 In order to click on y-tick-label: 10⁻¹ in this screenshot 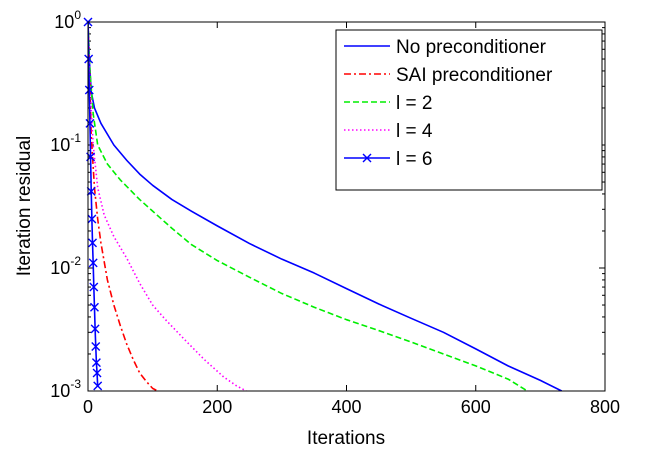, I will do `click(65, 143)`.